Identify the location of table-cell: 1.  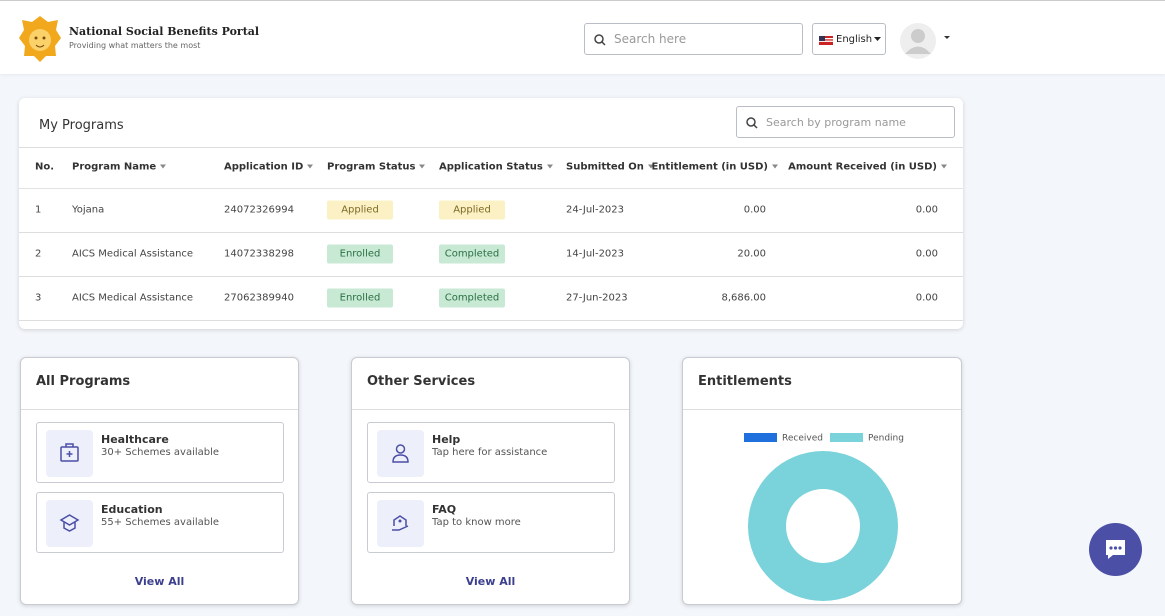
(38, 210).